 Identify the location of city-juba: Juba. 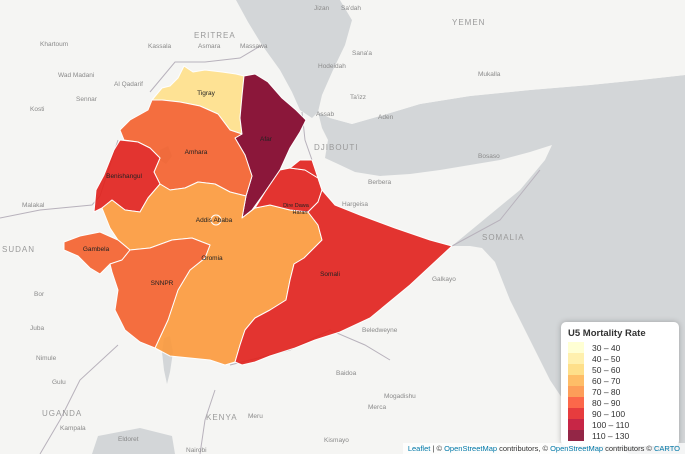
(37, 328).